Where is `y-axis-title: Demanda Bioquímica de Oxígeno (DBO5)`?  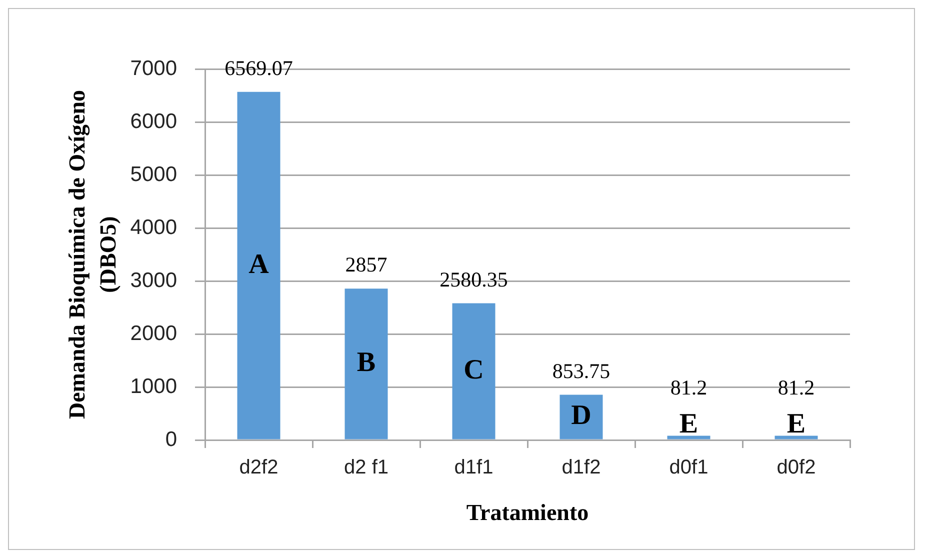 y-axis-title: Demanda Bioquímica de Oxígeno (DBO5) is located at coordinates (92, 255).